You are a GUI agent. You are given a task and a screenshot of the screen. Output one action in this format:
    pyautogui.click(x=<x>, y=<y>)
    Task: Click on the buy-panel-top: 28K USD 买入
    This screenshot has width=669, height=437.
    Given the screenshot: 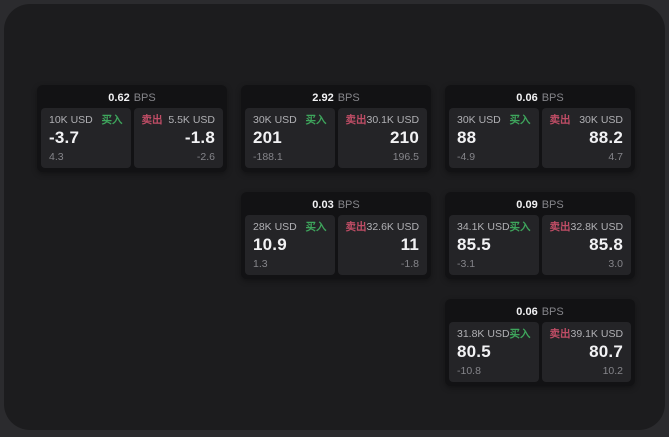 What is the action you would take?
    pyautogui.click(x=290, y=227)
    